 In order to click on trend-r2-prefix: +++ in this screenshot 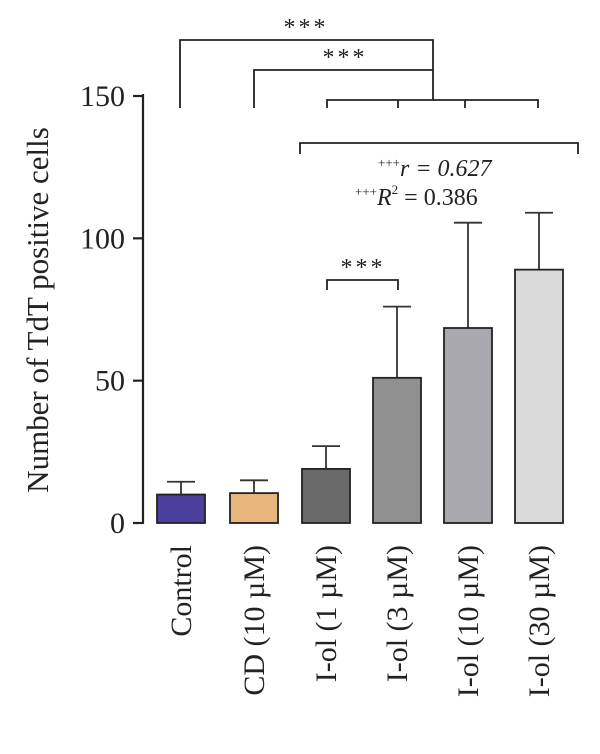, I will do `click(366, 191)`.